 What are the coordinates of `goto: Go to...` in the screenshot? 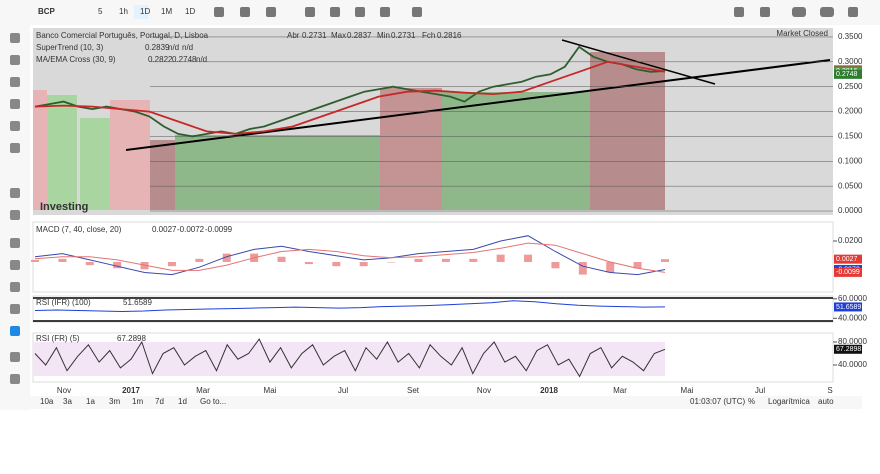 It's located at (213, 401).